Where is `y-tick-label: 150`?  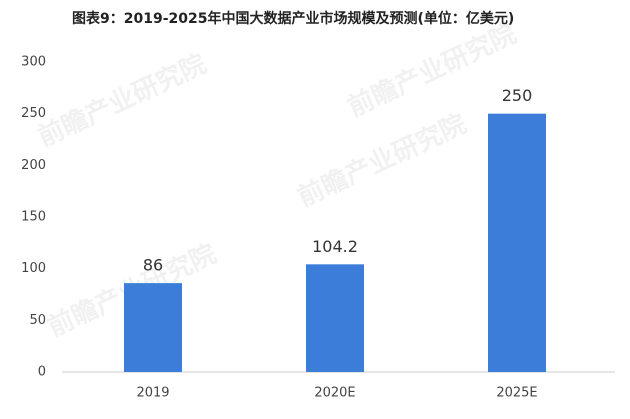 y-tick-label: 150 is located at coordinates (33, 217).